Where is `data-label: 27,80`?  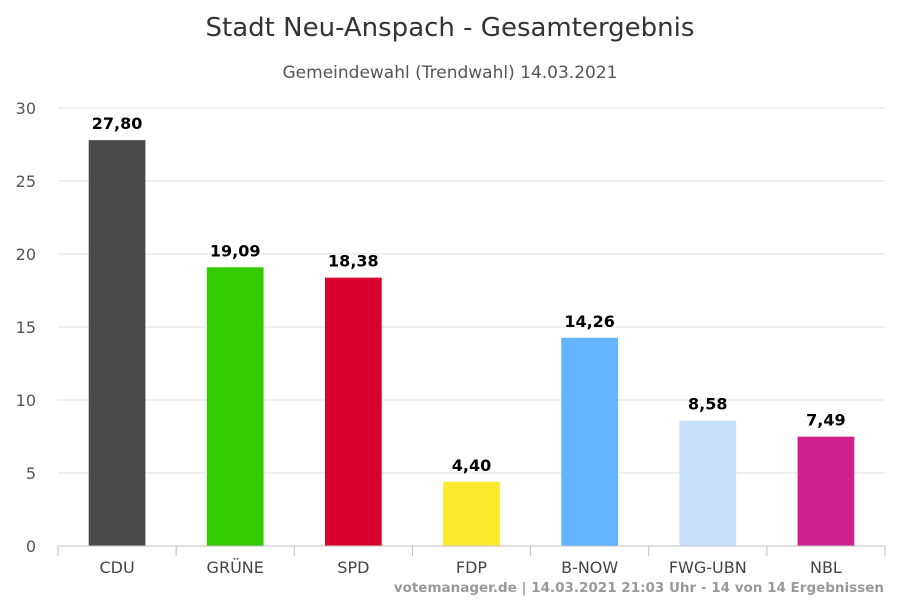
data-label: 27,80 is located at coordinates (117, 123).